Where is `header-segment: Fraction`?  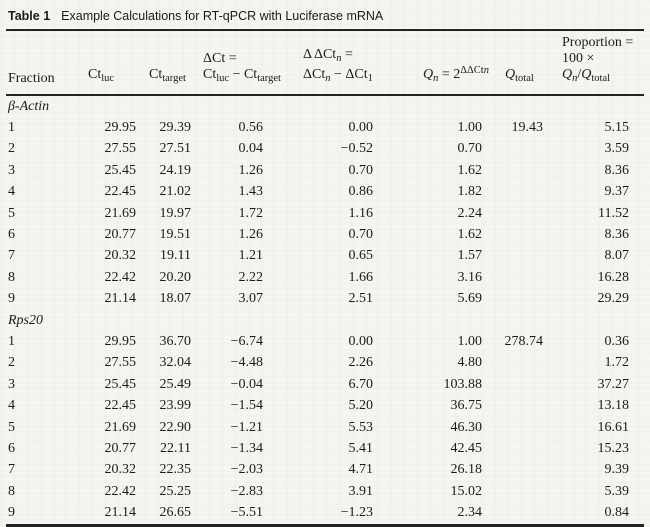
header-segment: Fraction is located at coordinates (31, 78).